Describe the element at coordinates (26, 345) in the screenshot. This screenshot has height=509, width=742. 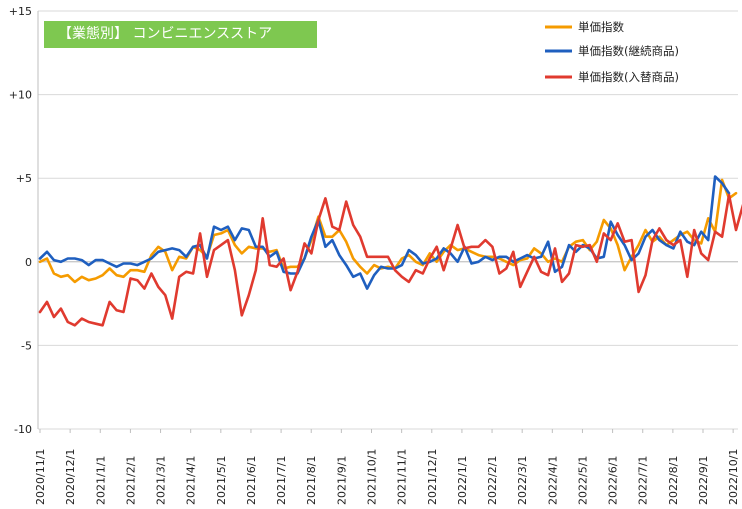
I see `y-tick-label: -5` at that location.